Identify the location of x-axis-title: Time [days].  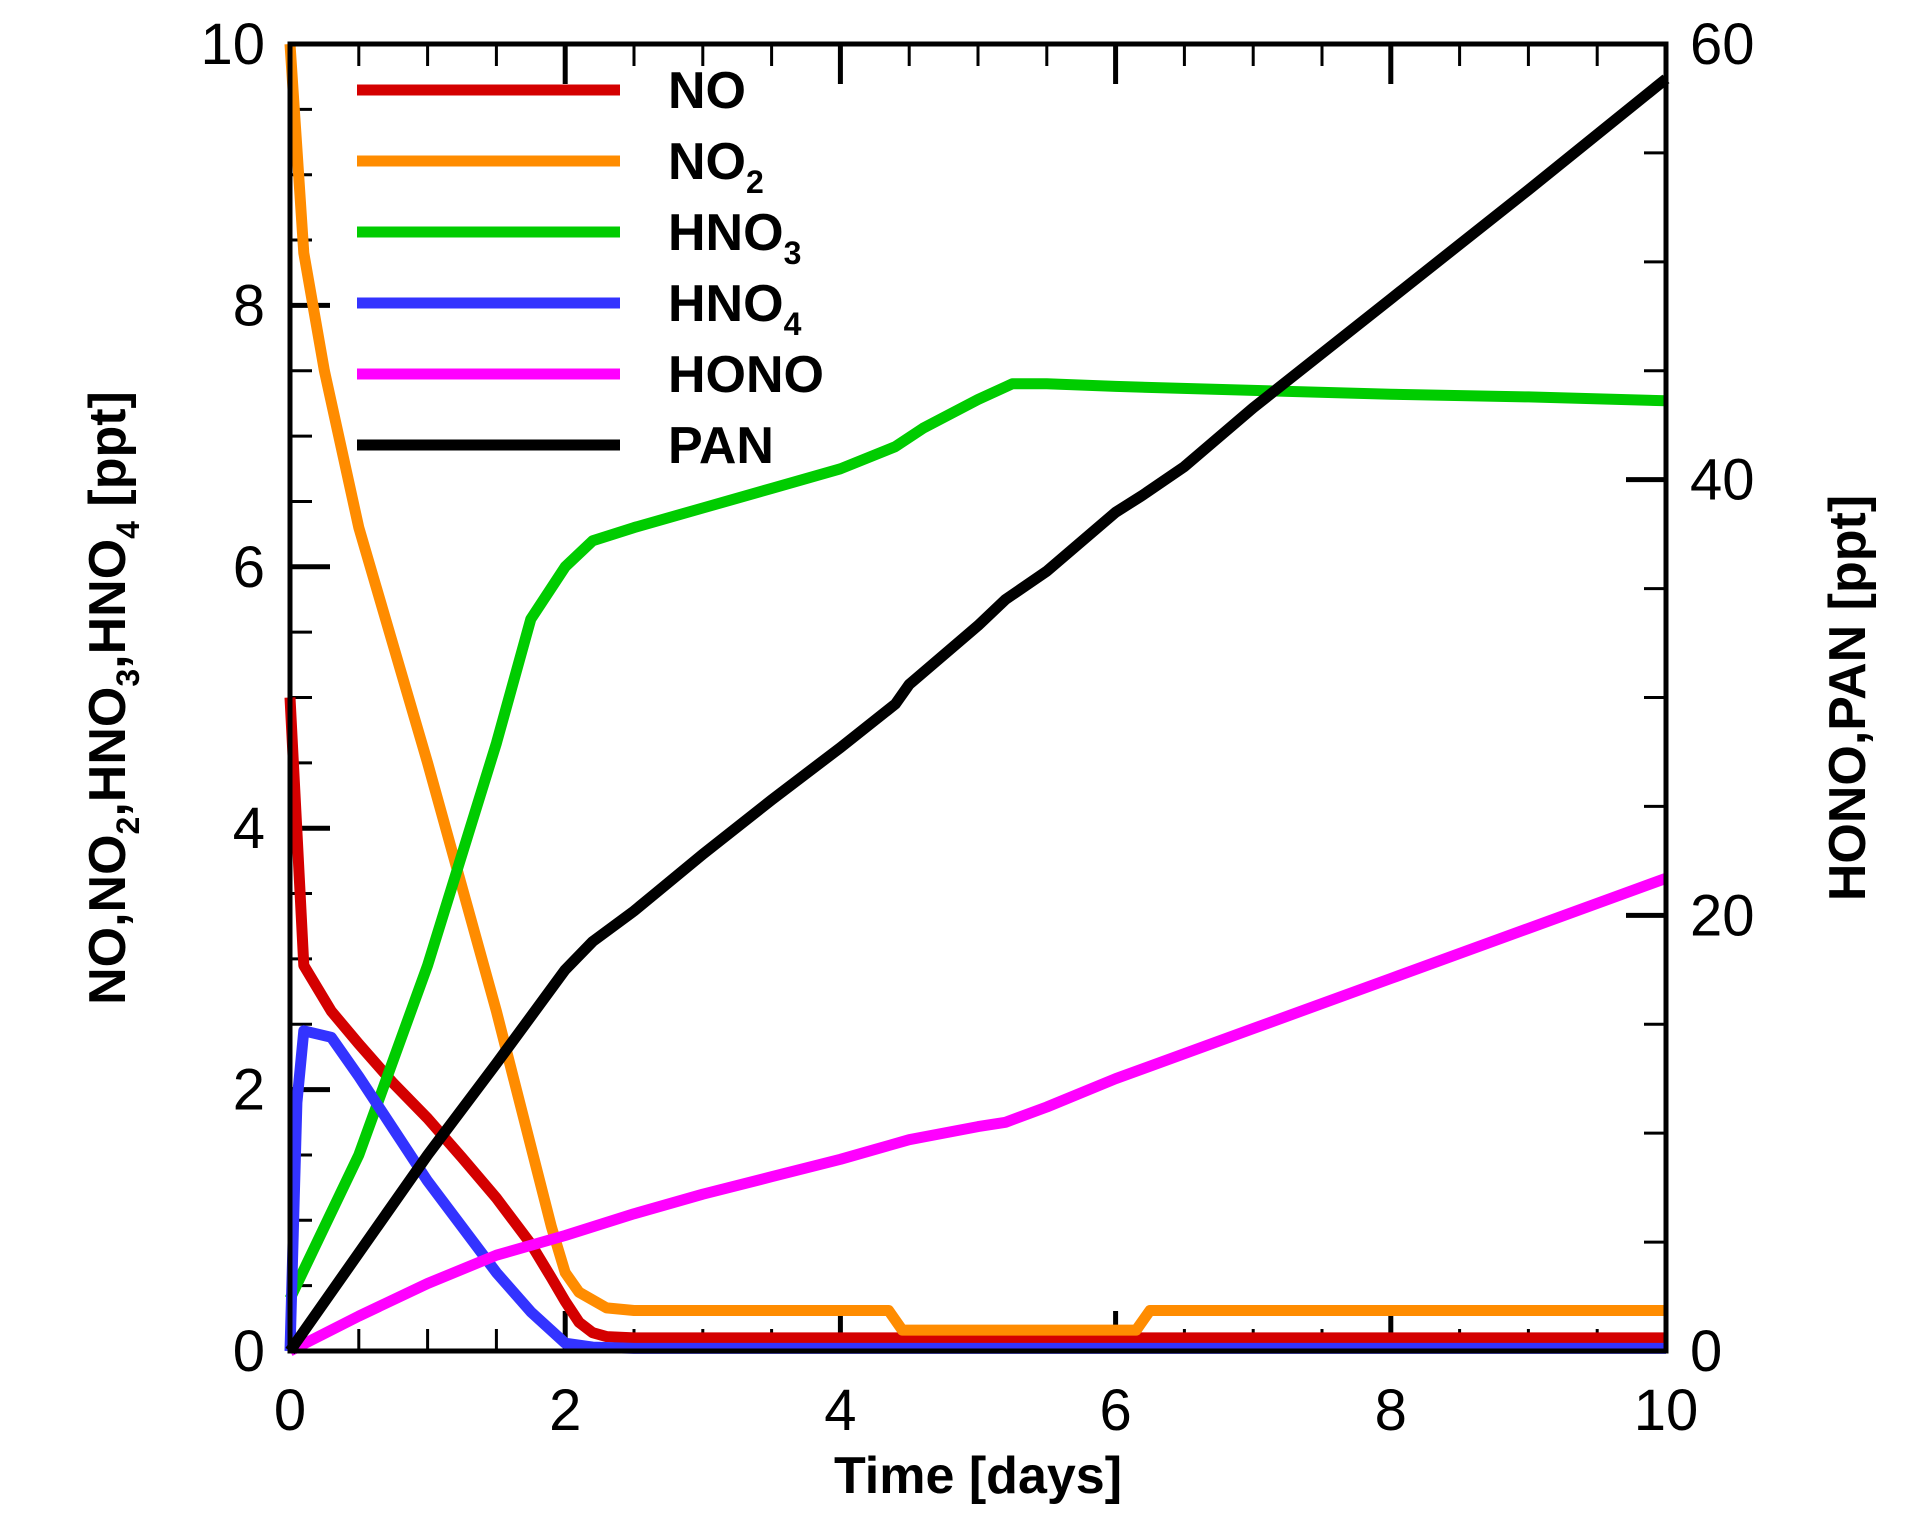
(978, 1476).